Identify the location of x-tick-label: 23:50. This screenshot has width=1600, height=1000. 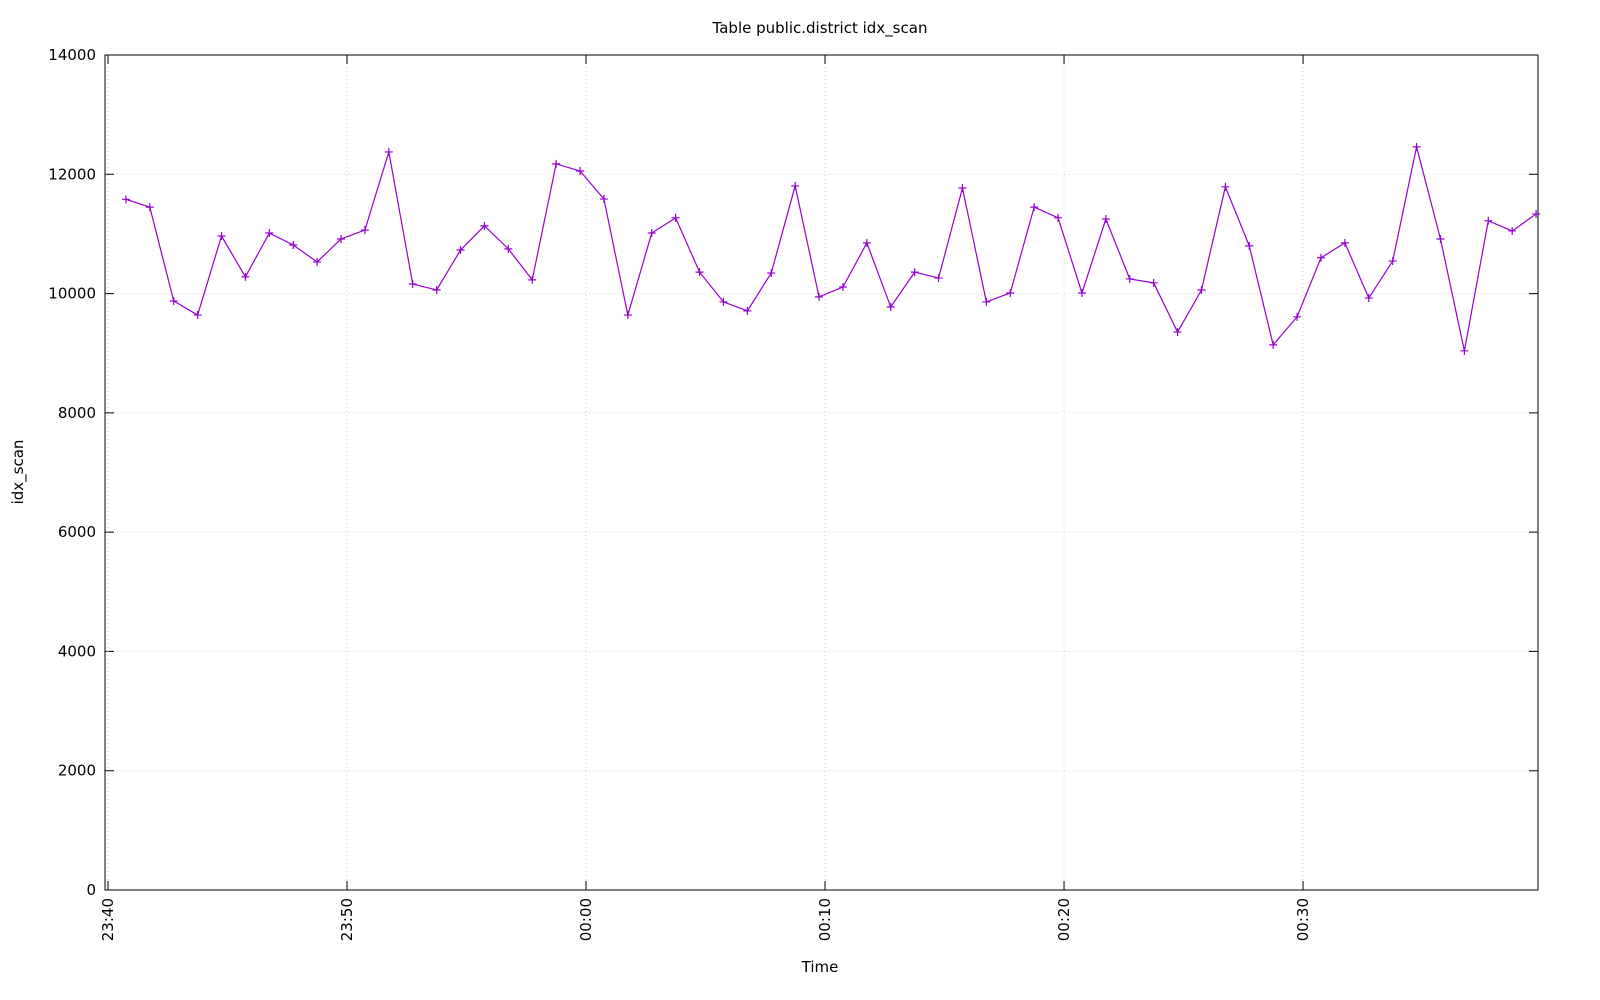
(347, 919).